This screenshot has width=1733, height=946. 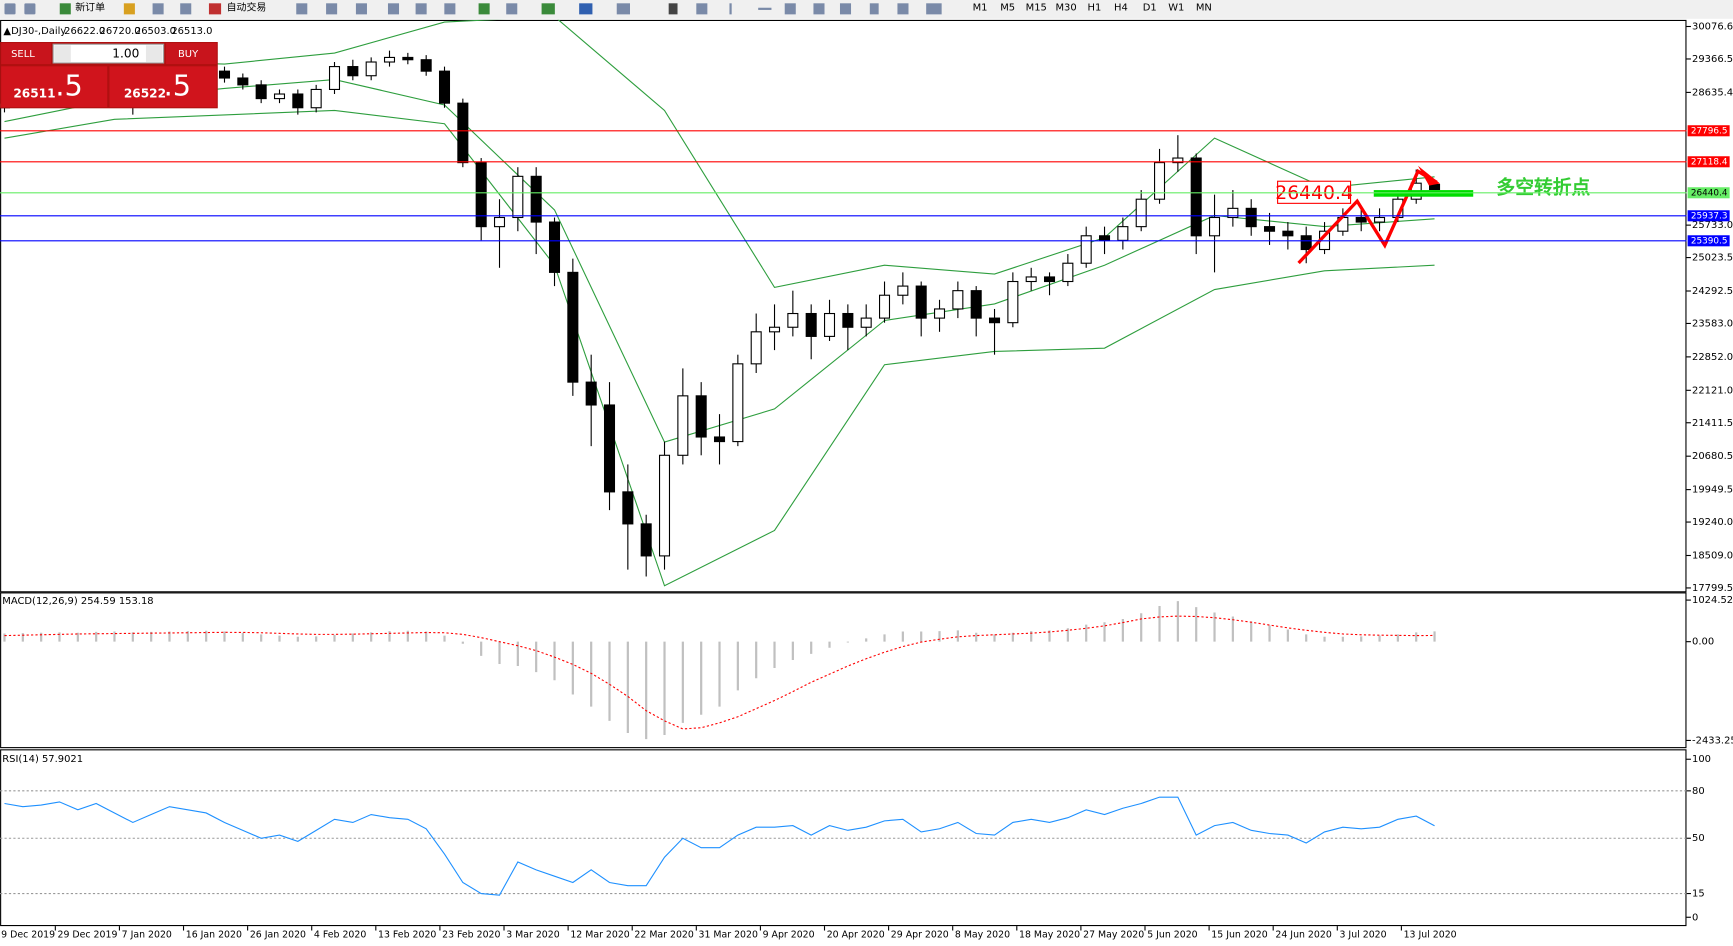 I want to click on y-tick-label: 18509.0, so click(x=1712, y=555).